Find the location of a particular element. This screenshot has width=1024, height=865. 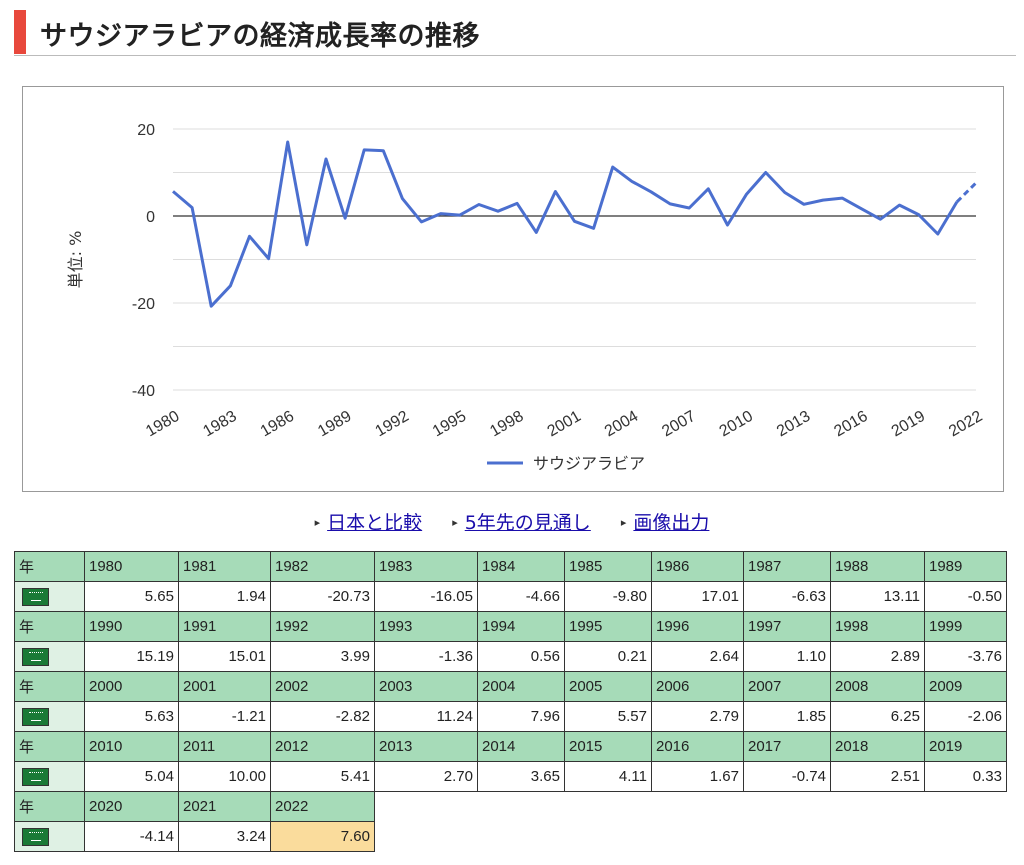

year-cell: 2005 is located at coordinates (608, 686).